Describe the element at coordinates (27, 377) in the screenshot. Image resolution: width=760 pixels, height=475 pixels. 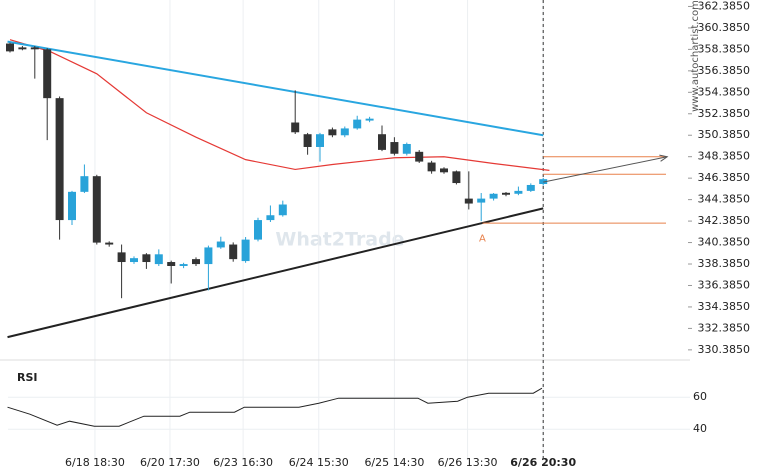
I see `rsi-label: RSI` at that location.